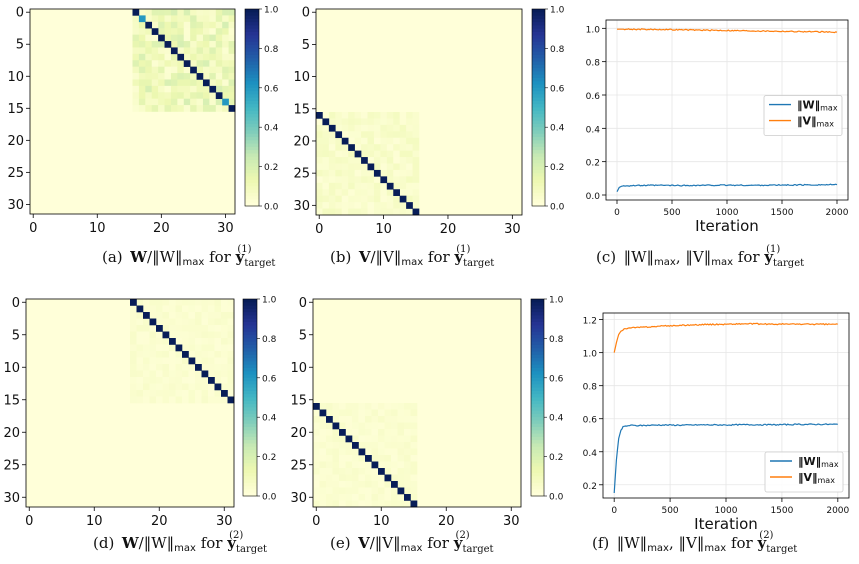  What do you see at coordinates (829, 108) in the screenshot?
I see `legend-sub: max` at bounding box center [829, 108].